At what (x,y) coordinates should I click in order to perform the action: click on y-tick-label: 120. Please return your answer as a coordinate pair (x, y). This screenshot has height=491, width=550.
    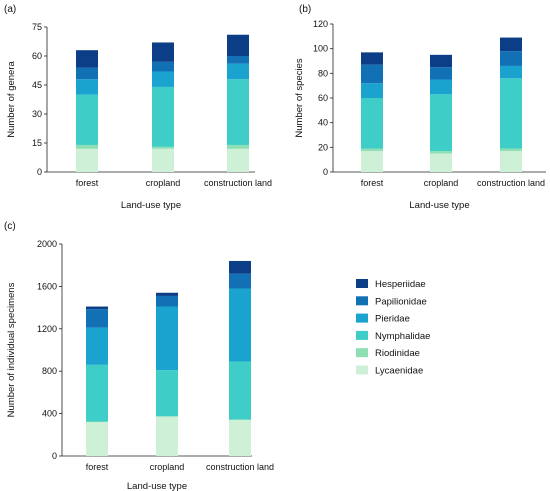
    Looking at the image, I should click on (320, 24).